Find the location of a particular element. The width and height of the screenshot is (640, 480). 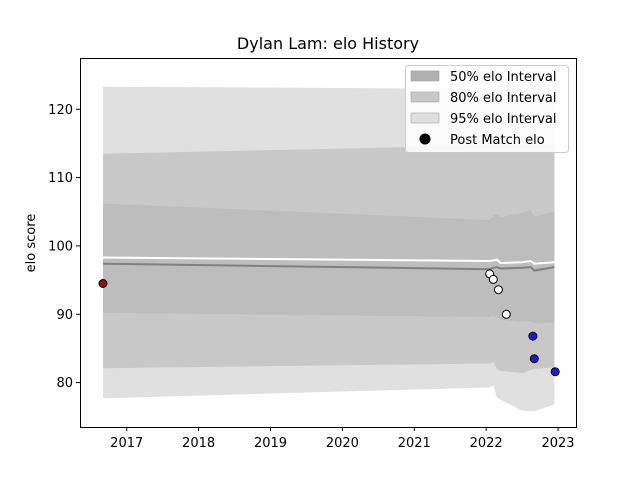

x-tick-label-2021: 2021 is located at coordinates (414, 443).